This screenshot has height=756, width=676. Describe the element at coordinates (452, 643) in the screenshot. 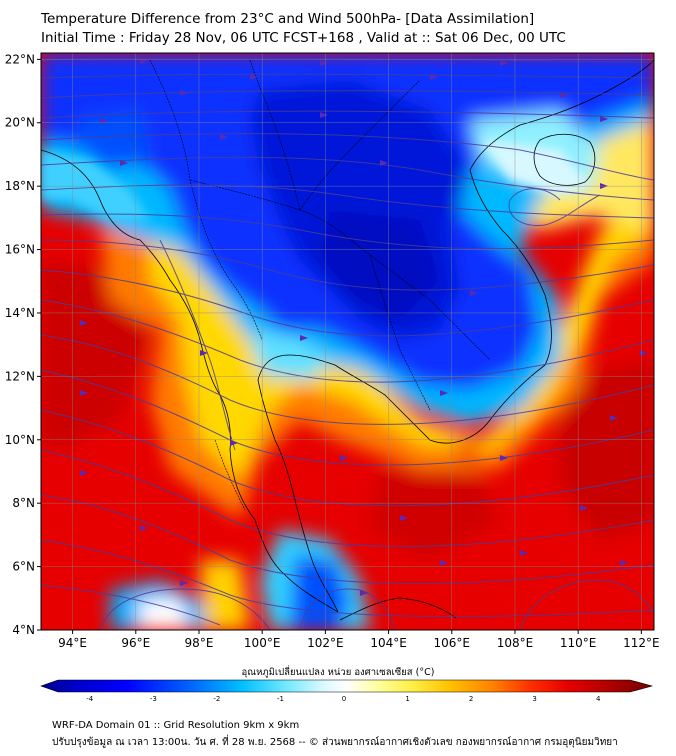

I see `lon-tick-label: 106°E` at that location.